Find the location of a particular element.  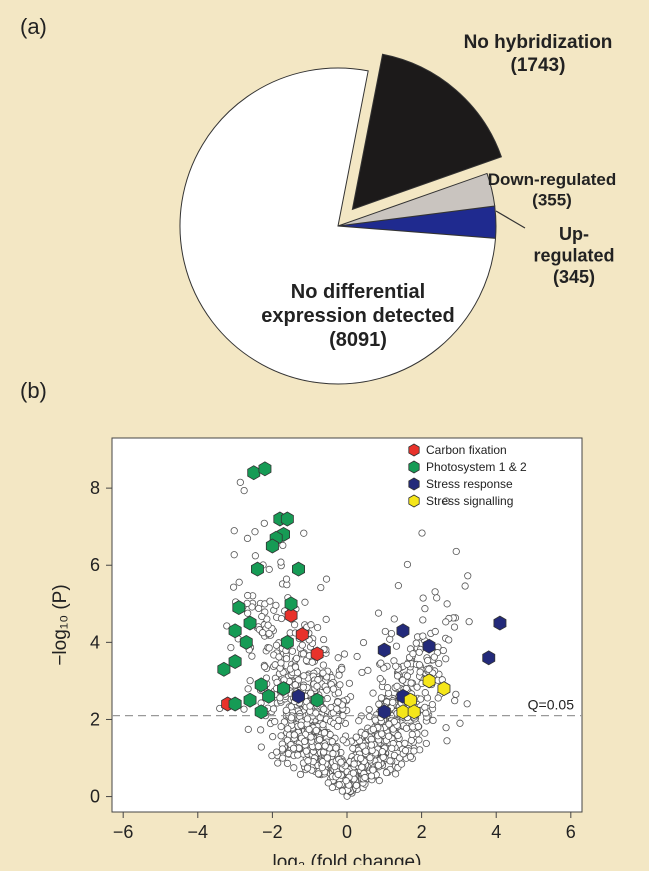

legend-label: Stress signalling is located at coordinates (469, 501).